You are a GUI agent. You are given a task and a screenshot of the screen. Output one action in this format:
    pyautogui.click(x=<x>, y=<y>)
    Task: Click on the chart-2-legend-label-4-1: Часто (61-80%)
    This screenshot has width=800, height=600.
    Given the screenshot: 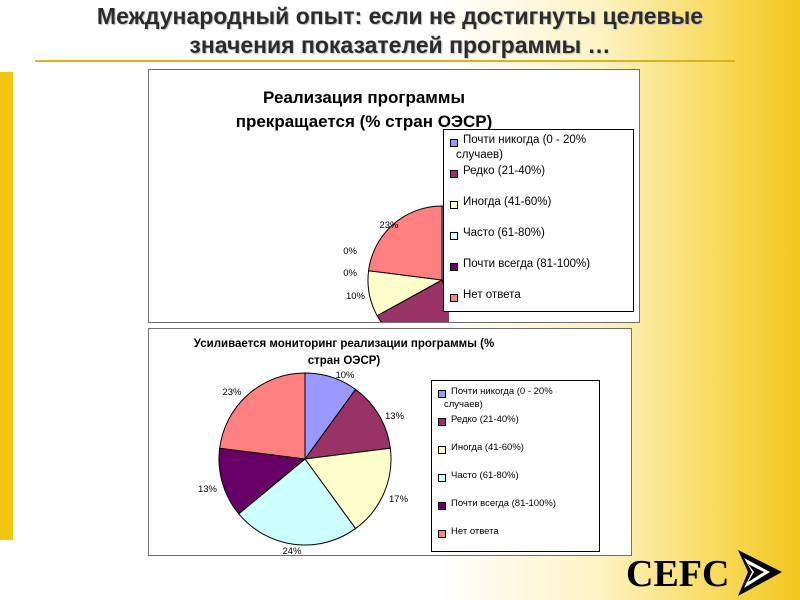 What is the action you would take?
    pyautogui.click(x=485, y=475)
    